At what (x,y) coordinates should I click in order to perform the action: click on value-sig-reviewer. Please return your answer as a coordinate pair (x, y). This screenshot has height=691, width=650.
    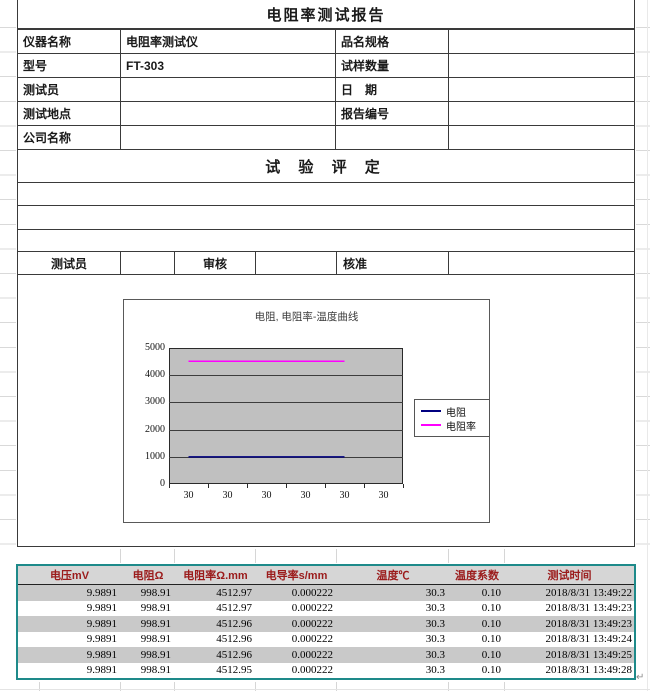
    Looking at the image, I should click on (296, 263).